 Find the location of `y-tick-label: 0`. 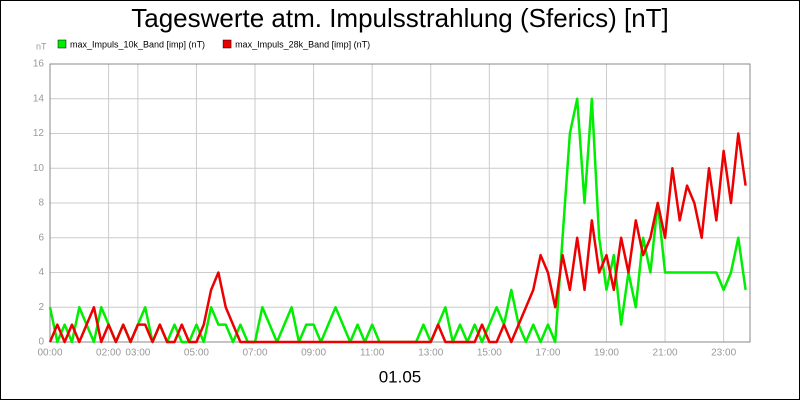

y-tick-label: 0 is located at coordinates (41, 342).